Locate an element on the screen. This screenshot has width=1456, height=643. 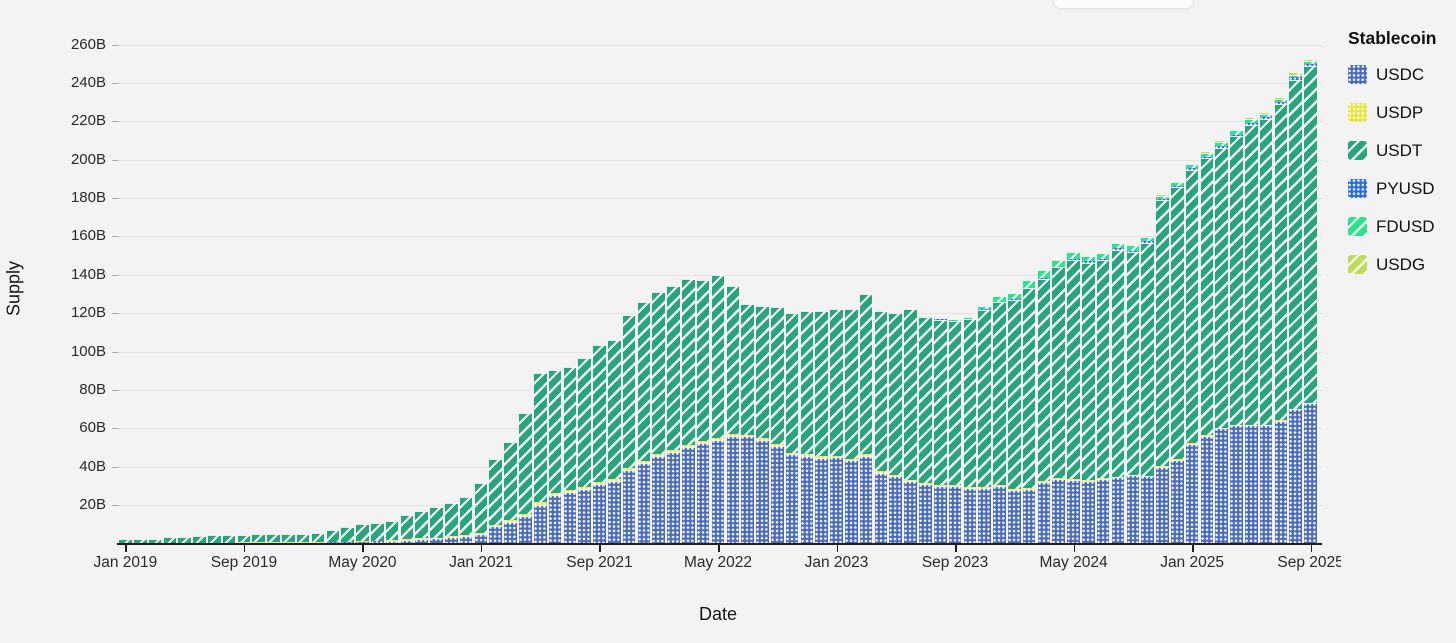
legend-item-usdg: USDG is located at coordinates (1392, 264).